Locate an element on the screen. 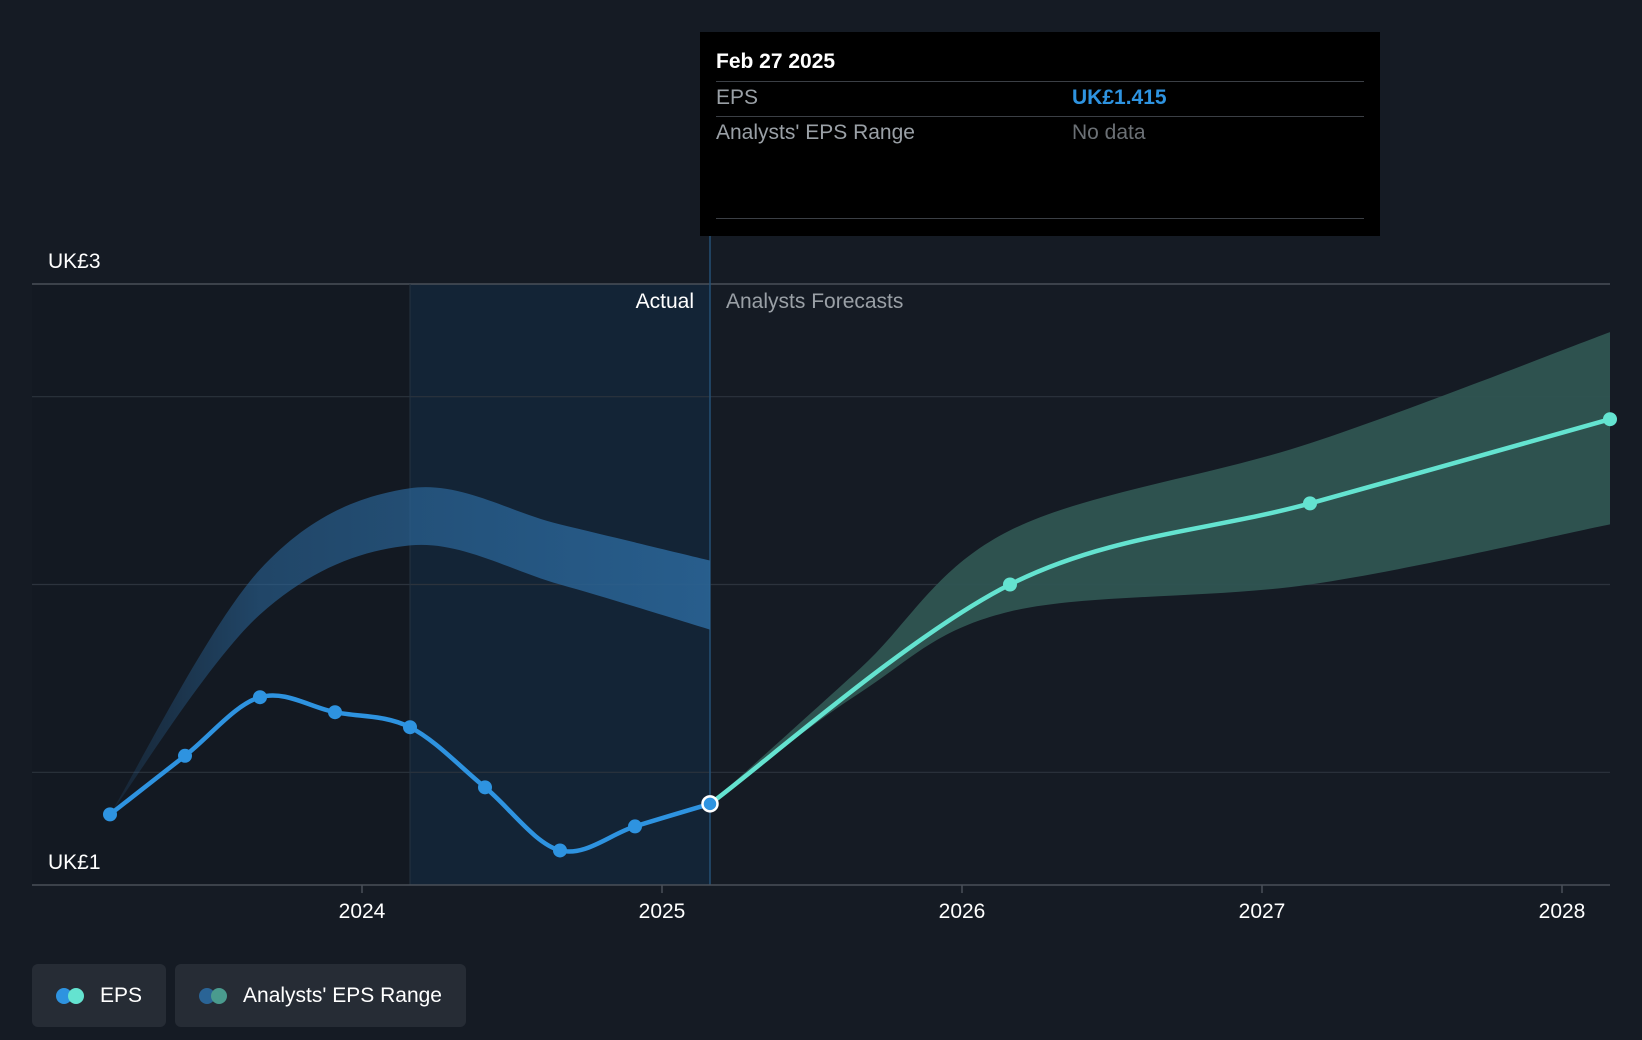 This screenshot has width=1642, height=1040. legend-eps-label: EPS is located at coordinates (121, 995).